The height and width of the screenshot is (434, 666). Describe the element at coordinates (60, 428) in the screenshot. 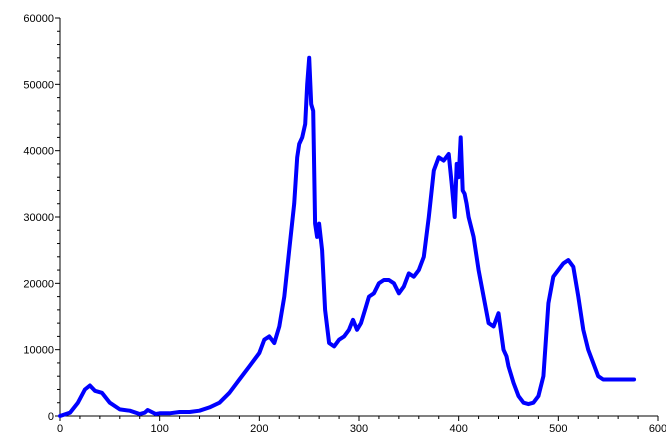

I see `x-tick-label: 0` at that location.